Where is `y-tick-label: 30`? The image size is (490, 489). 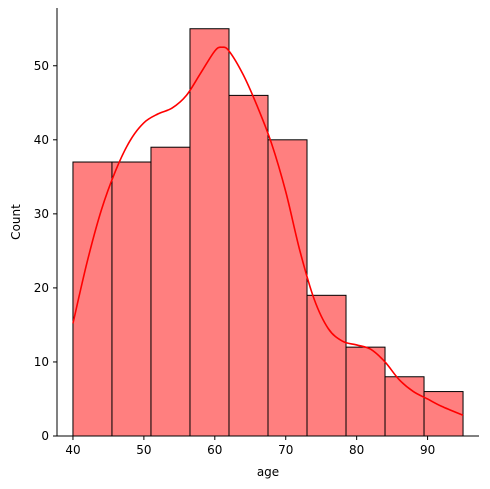 y-tick-label: 30 is located at coordinates (41, 214).